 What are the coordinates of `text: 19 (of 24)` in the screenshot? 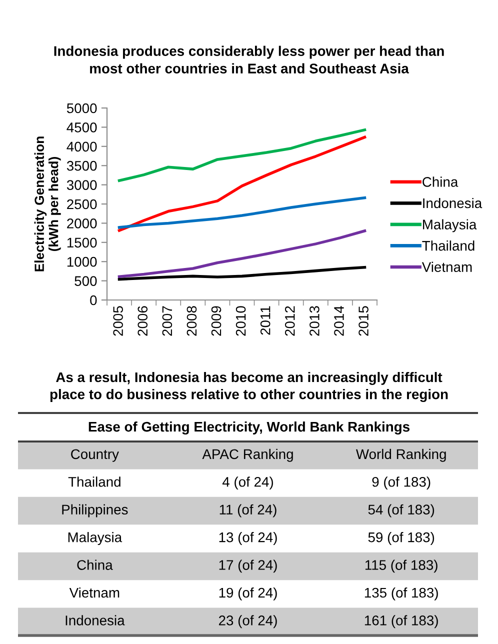 It's located at (248, 593).